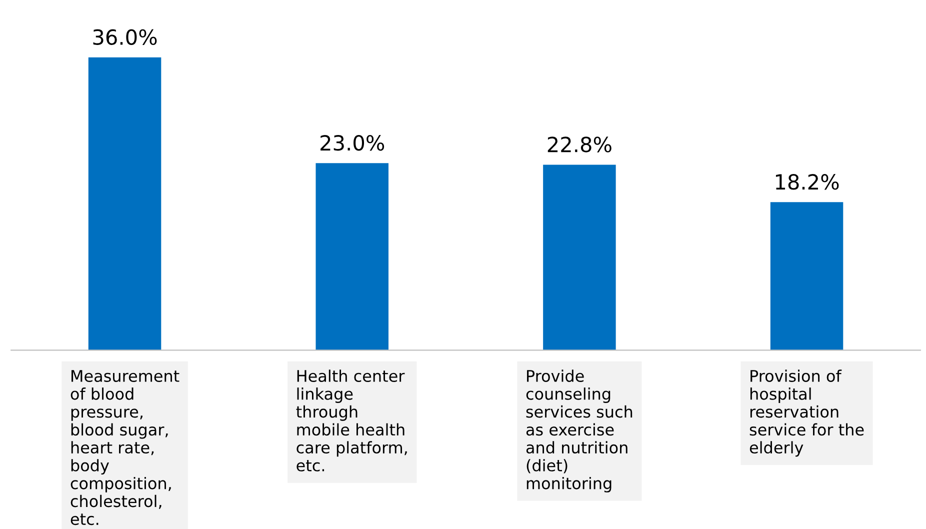  I want to click on data-label: 23.0%, so click(352, 142).